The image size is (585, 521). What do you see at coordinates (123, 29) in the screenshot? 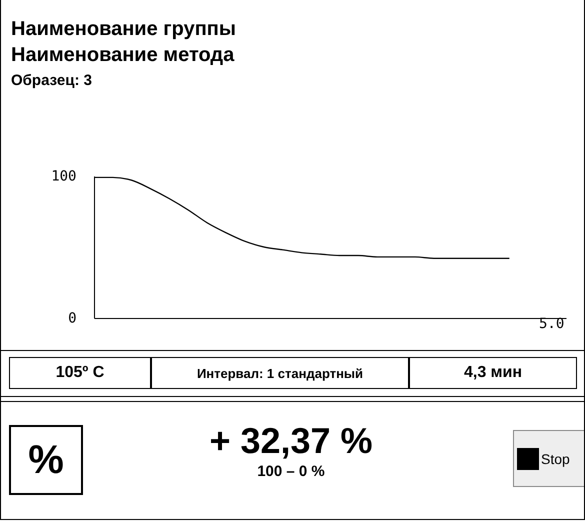
I see `chart-title: Наименование группы` at bounding box center [123, 29].